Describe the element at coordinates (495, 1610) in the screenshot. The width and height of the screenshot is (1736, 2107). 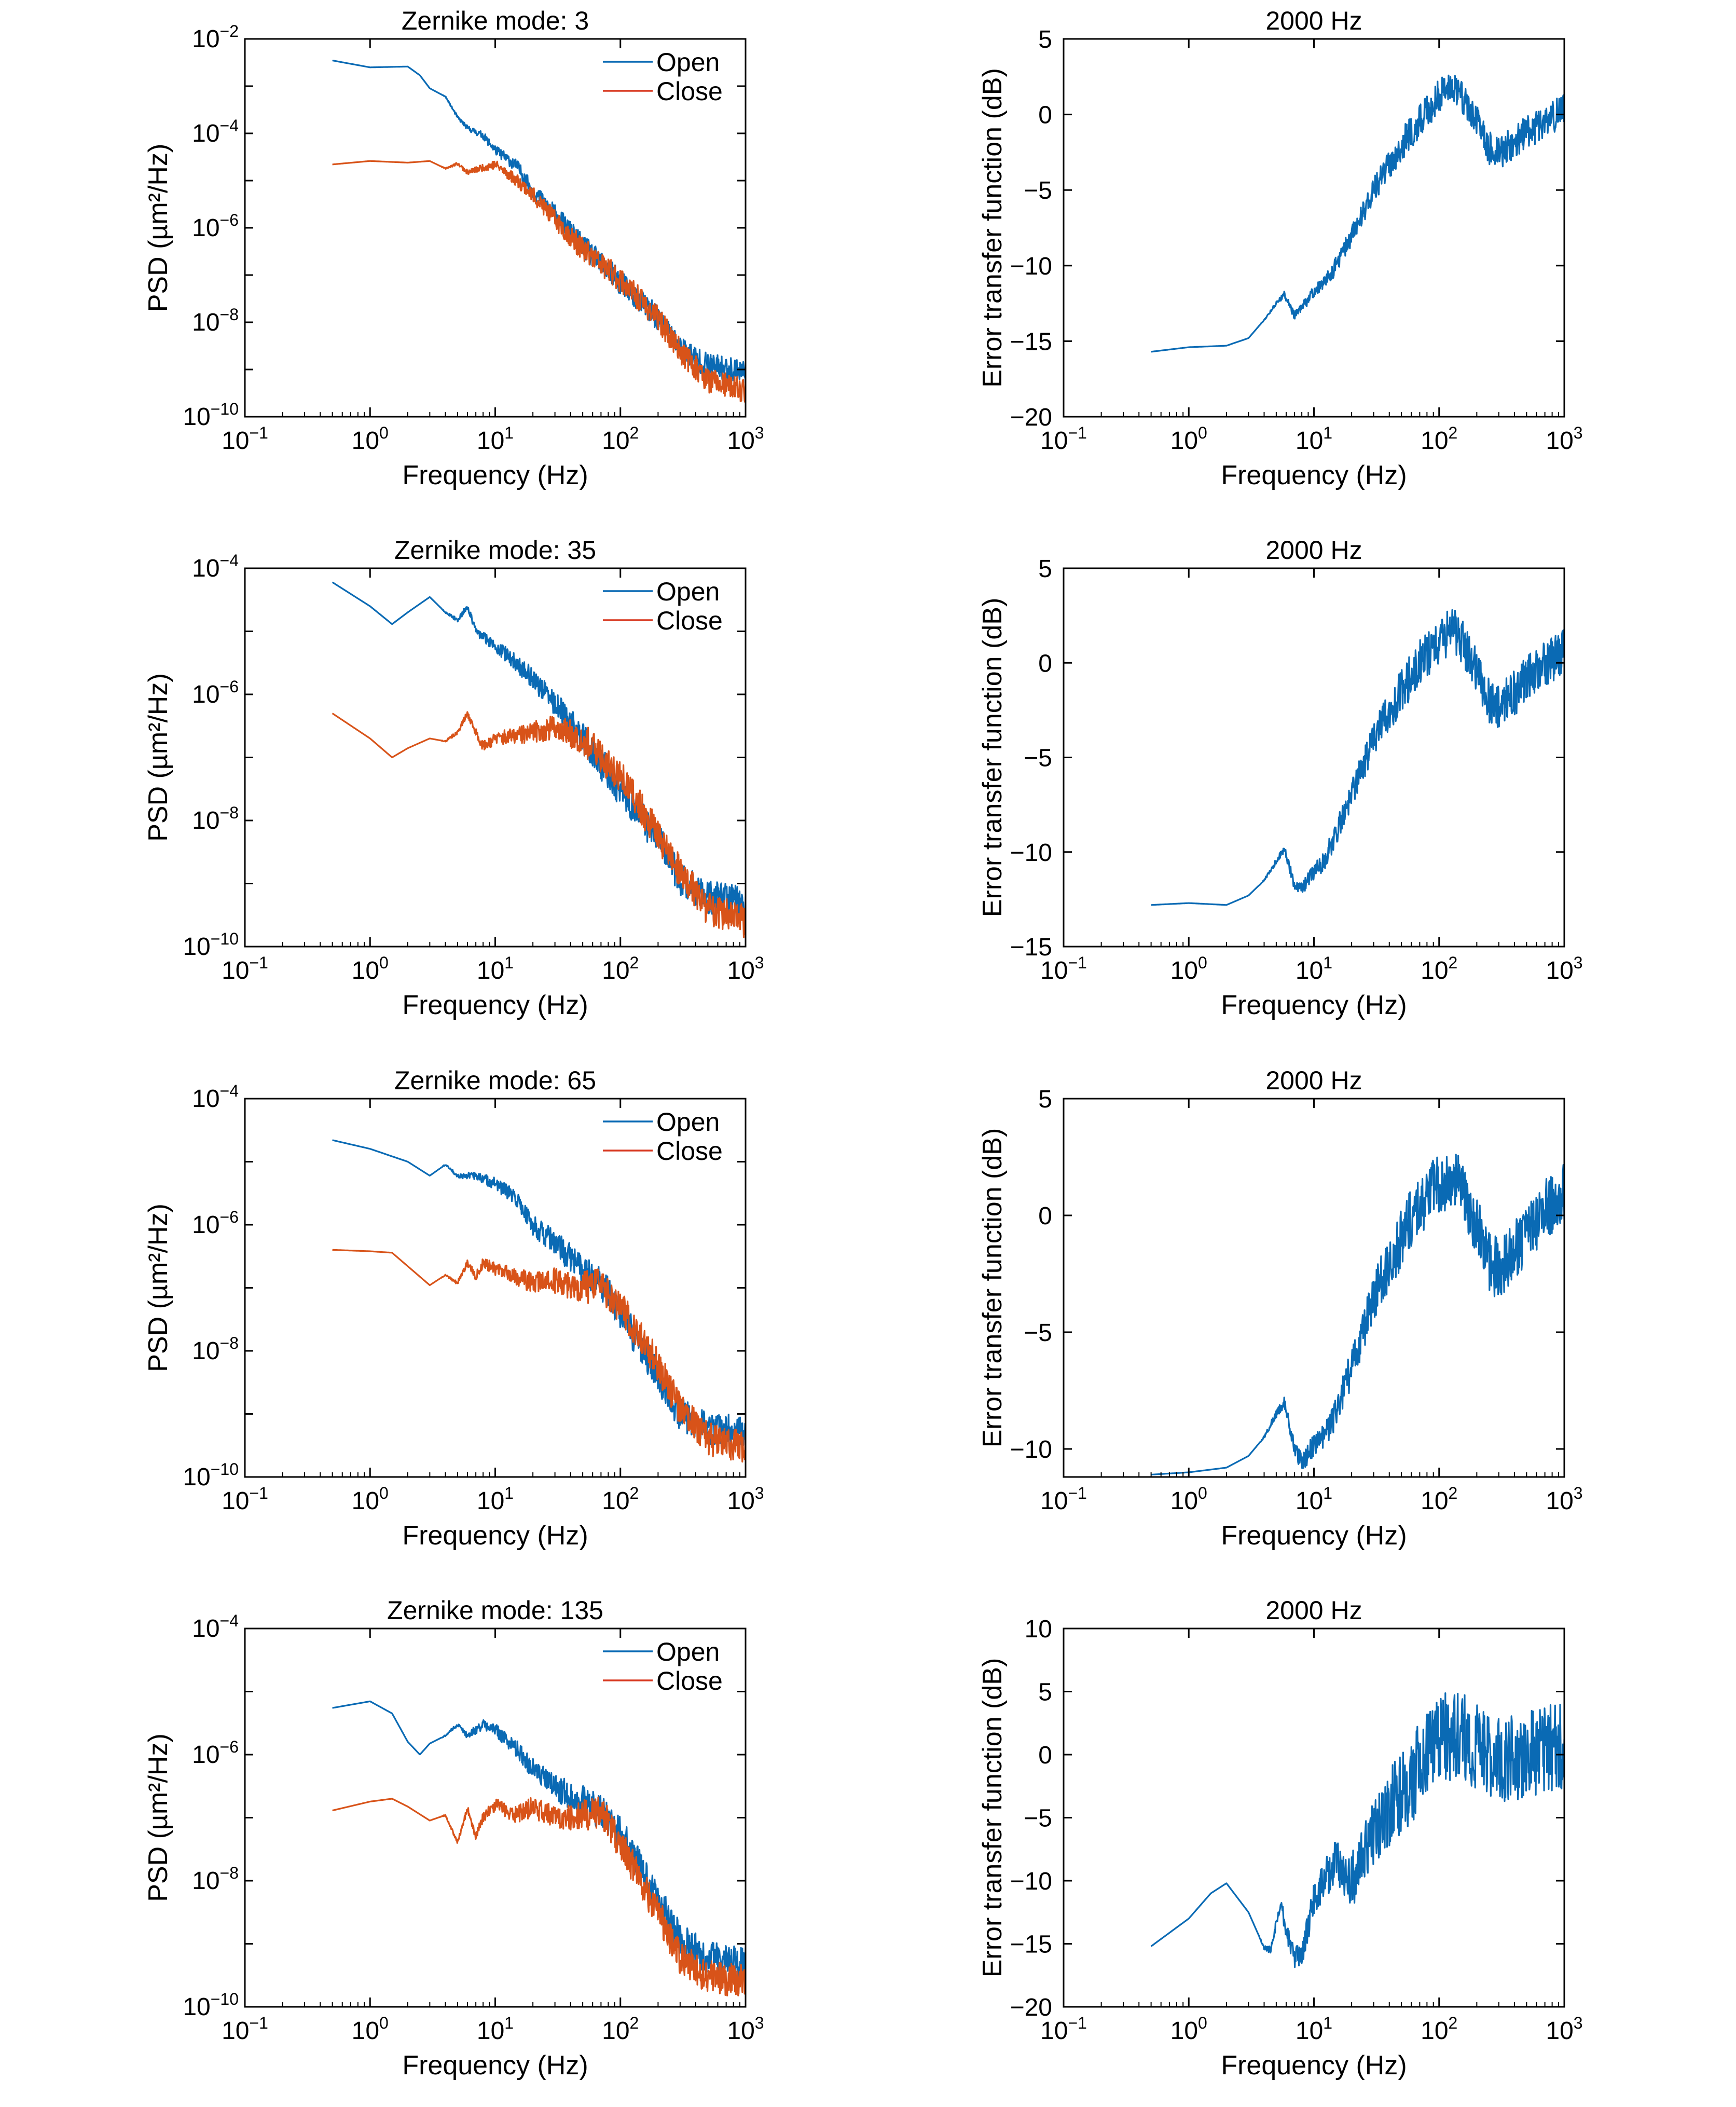
I see `plot-title: Zernike mode: 135` at that location.